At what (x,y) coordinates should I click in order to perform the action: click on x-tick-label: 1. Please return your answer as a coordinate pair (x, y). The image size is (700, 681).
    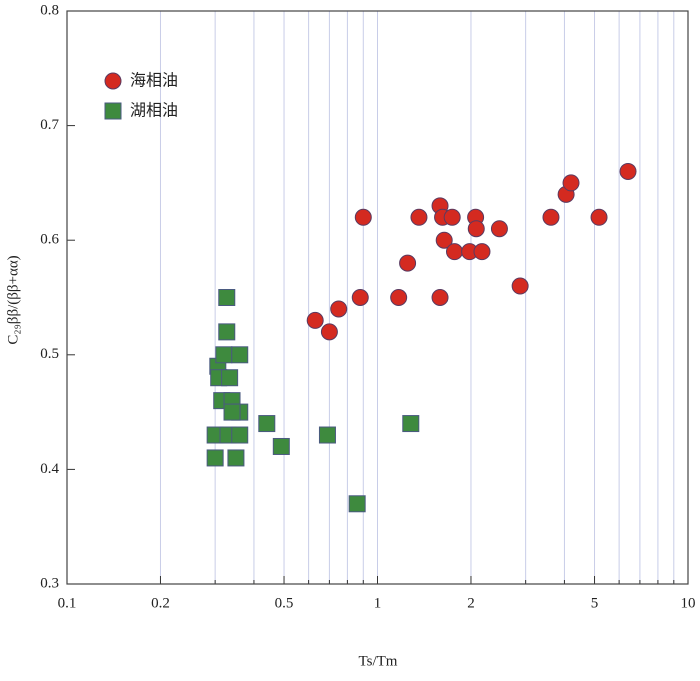
    Looking at the image, I should click on (378, 603).